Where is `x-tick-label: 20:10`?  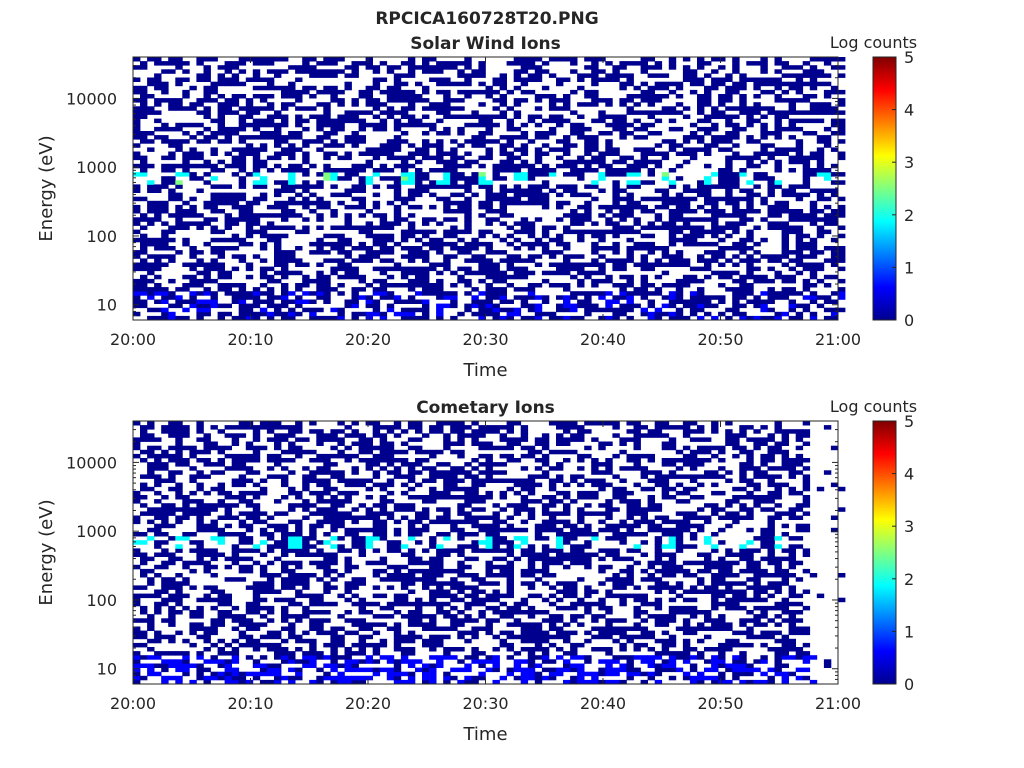 x-tick-label: 20:10 is located at coordinates (250, 339).